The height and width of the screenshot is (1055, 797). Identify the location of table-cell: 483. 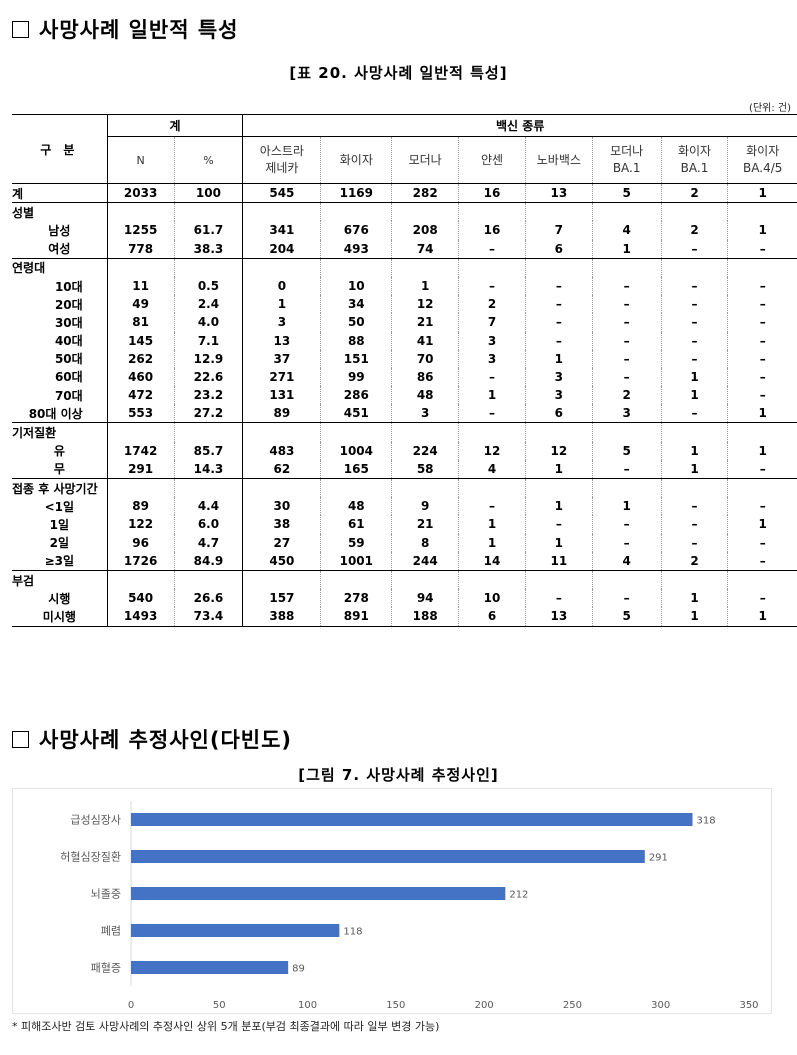
(282, 450).